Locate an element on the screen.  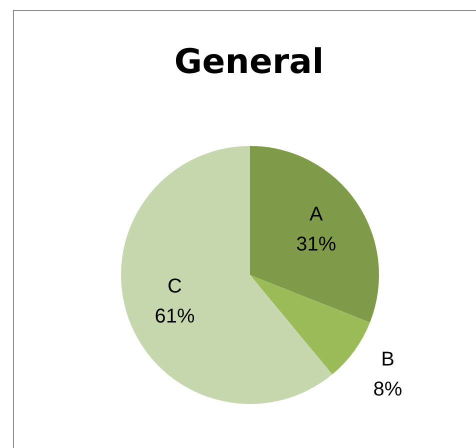
data-label: 8% is located at coordinates (387, 389).